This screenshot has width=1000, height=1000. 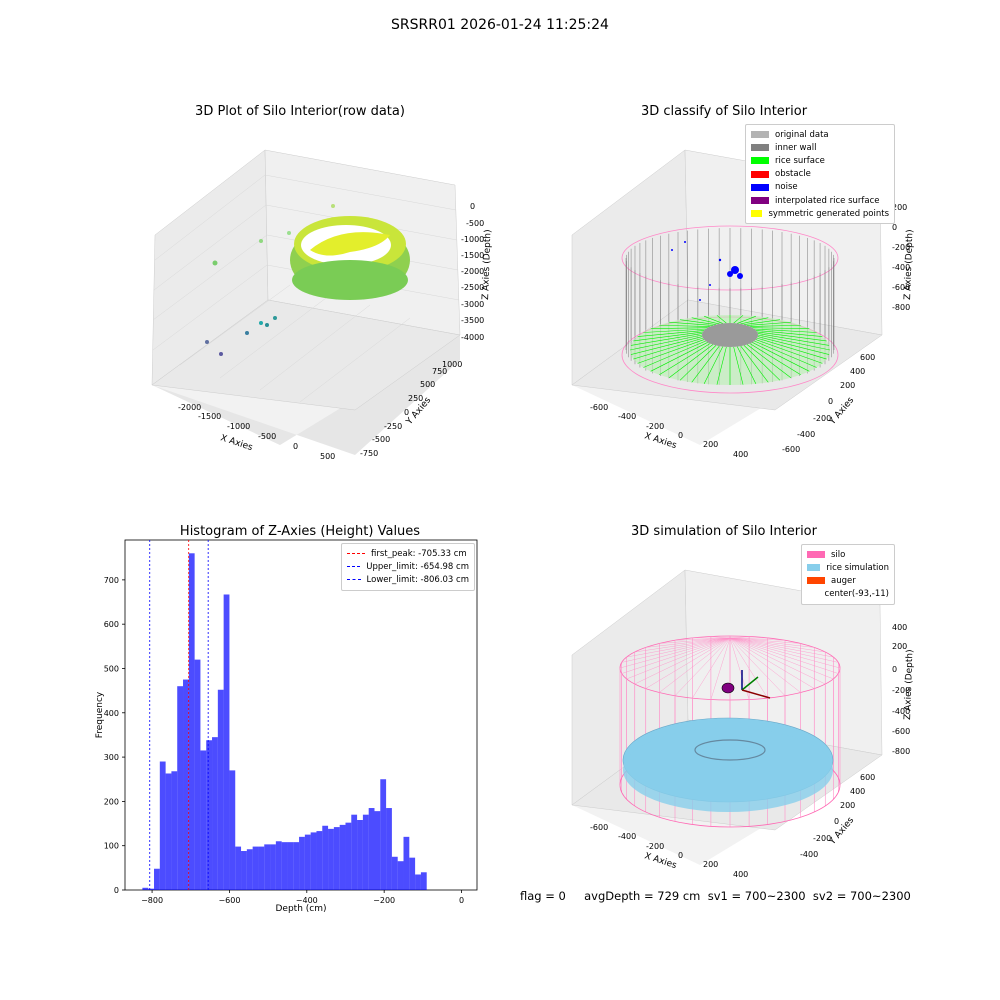 I want to click on svg-text: -4000, so click(x=472, y=337).